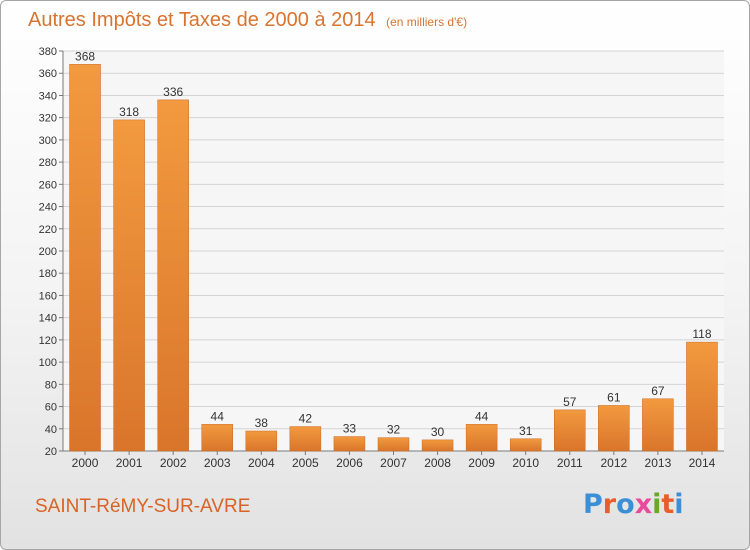  Describe the element at coordinates (393, 463) in the screenshot. I see `x-tick-label: 2007` at that location.